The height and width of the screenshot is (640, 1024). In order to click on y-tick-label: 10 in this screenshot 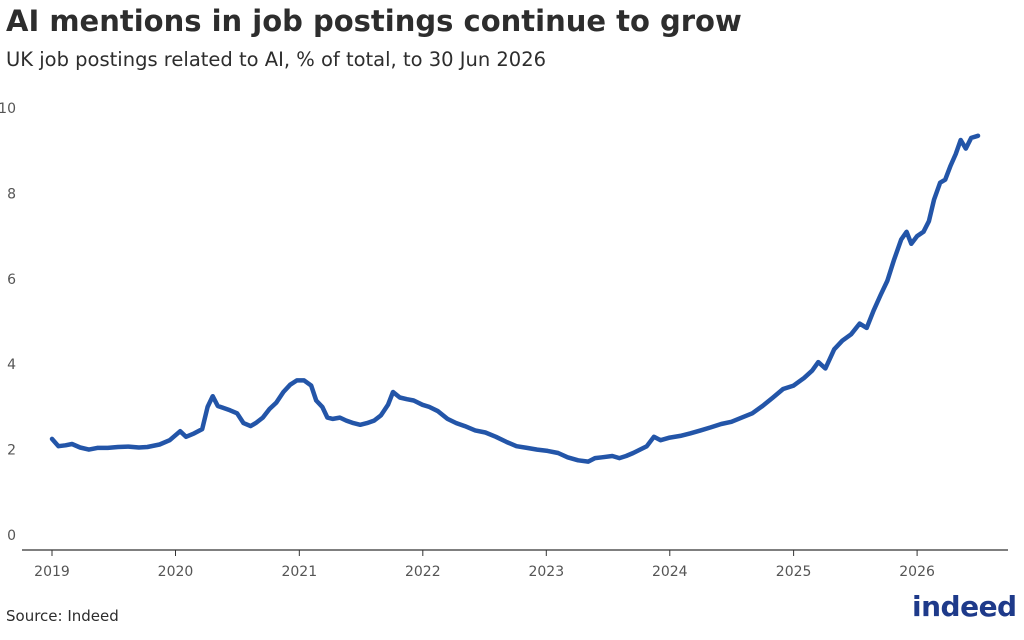, I will do `click(8, 109)`.